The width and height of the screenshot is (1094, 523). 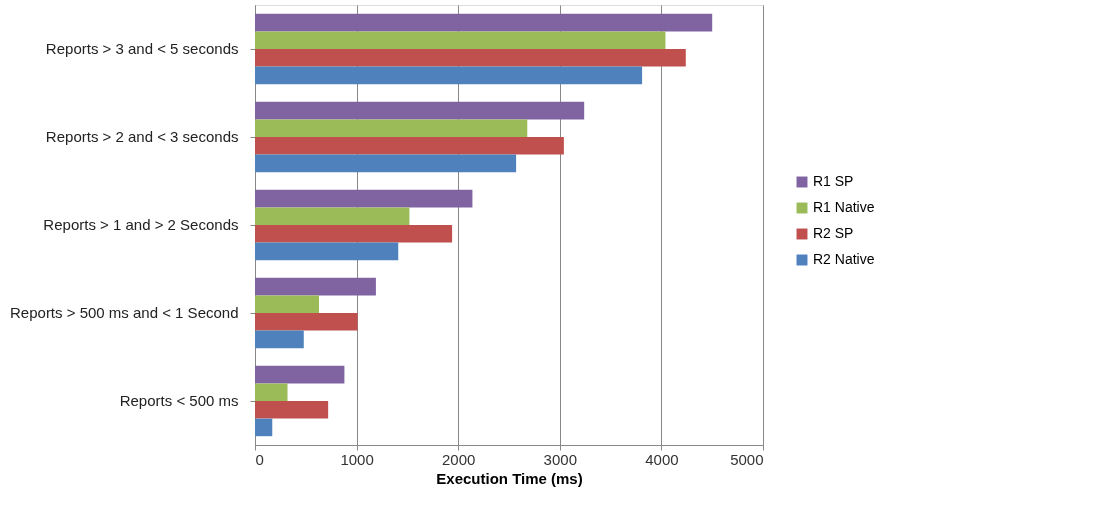 What do you see at coordinates (662, 459) in the screenshot?
I see `x-tick-label: 4000` at bounding box center [662, 459].